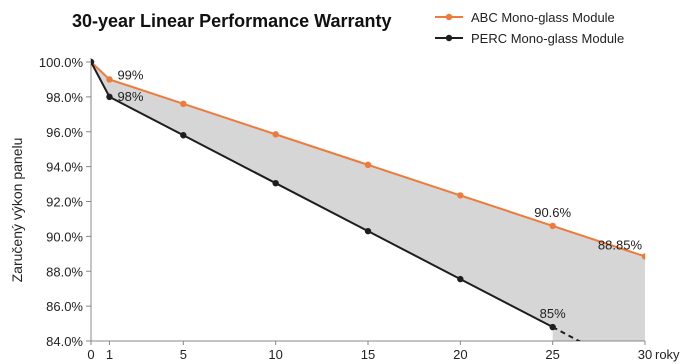 The width and height of the screenshot is (686, 364). What do you see at coordinates (64, 271) in the screenshot?
I see `y-tick-label: 88.0%` at bounding box center [64, 271].